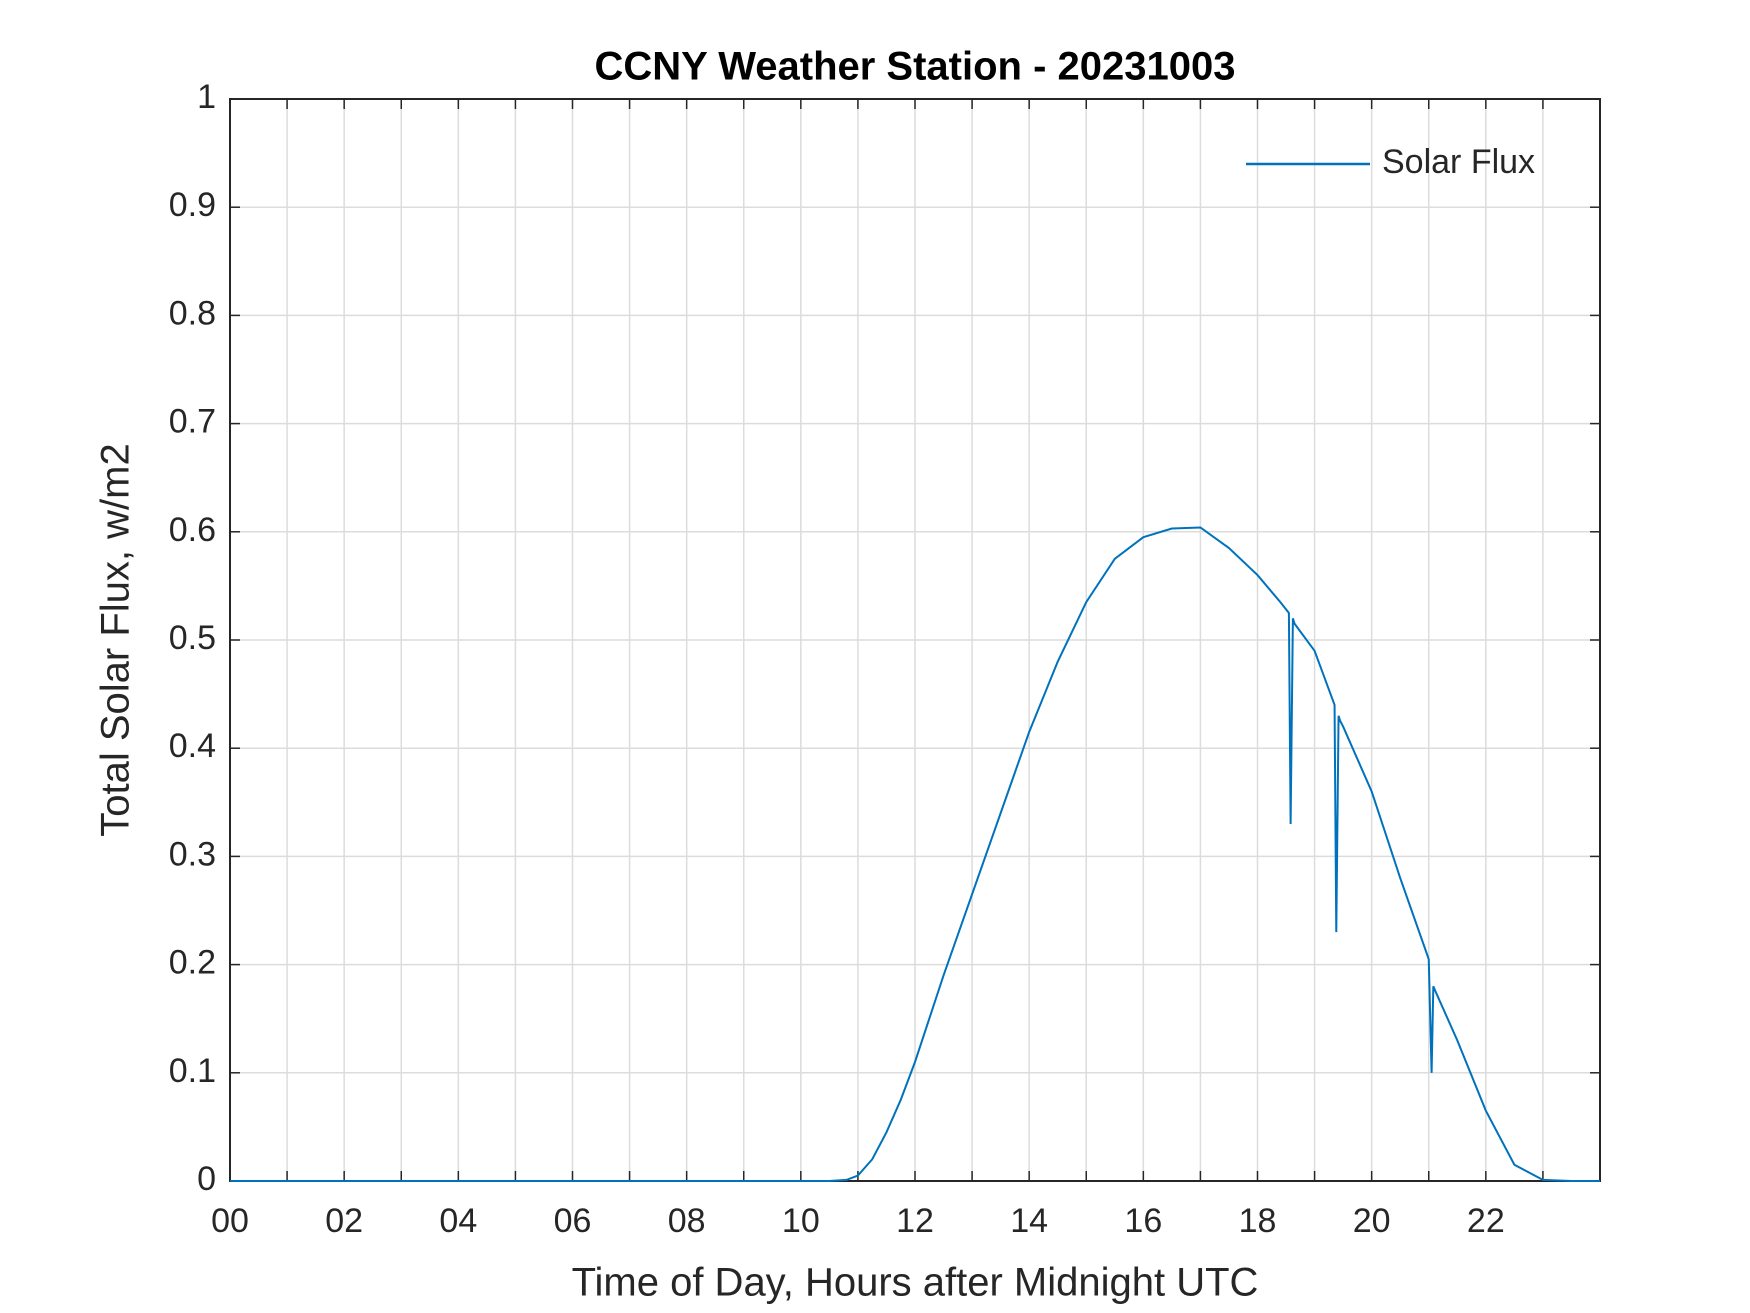 This screenshot has height=1313, width=1750. I want to click on x-tick-label: 18, so click(1258, 1221).